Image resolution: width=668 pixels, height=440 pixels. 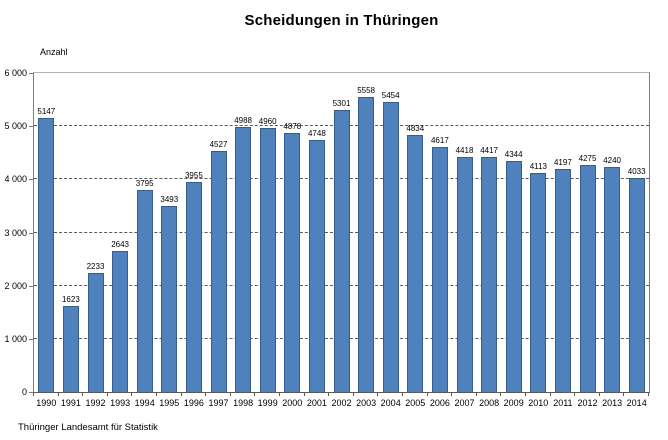 I want to click on bar-value-label: 4113, so click(x=538, y=167).